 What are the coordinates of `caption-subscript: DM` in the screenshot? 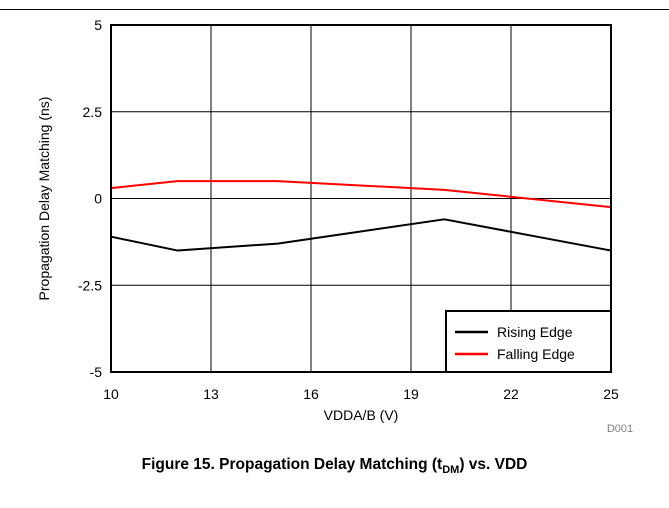 It's located at (451, 470).